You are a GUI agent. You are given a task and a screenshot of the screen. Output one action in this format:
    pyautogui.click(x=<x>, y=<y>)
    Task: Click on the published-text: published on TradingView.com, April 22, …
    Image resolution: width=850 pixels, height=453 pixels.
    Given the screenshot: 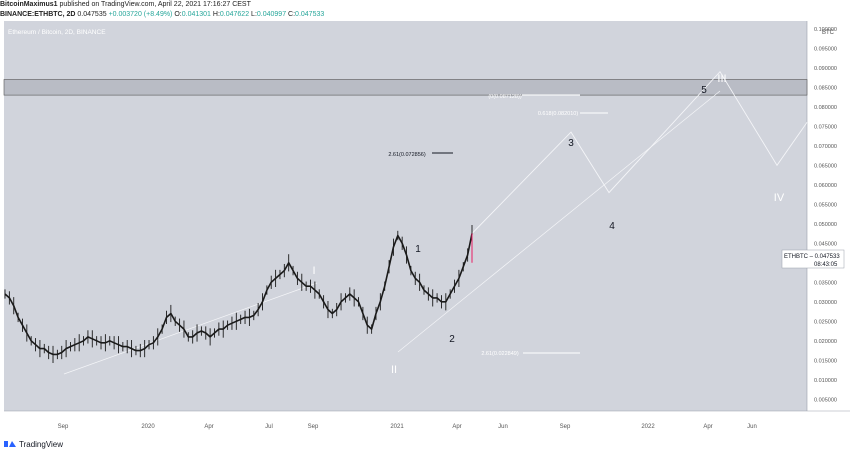 What is the action you would take?
    pyautogui.click(x=155, y=4)
    